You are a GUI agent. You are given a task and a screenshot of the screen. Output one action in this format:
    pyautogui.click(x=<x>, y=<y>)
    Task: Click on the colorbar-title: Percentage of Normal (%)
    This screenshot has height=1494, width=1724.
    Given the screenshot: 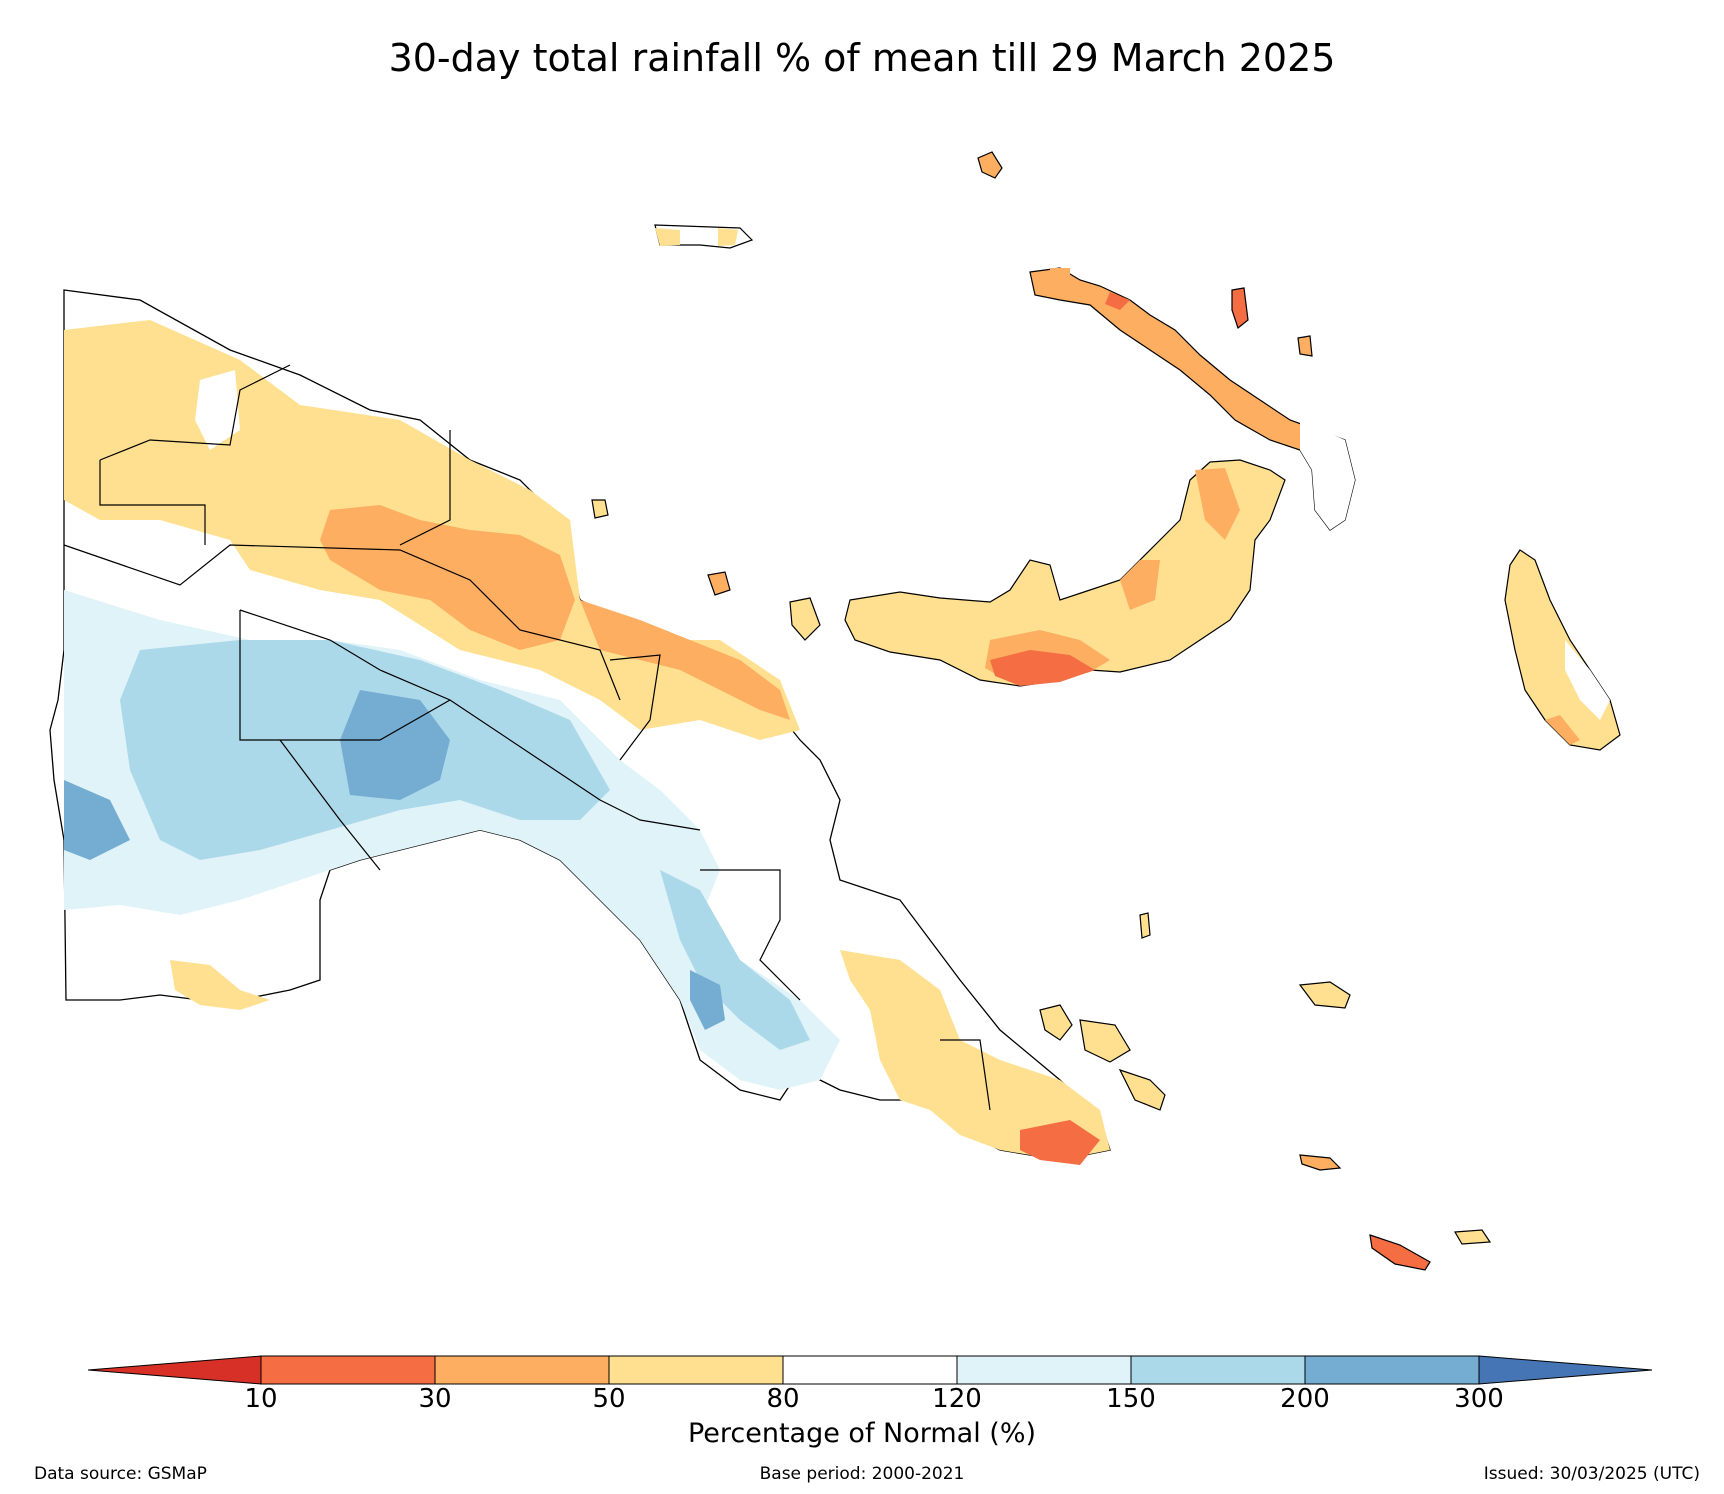 What is the action you would take?
    pyautogui.click(x=862, y=1433)
    